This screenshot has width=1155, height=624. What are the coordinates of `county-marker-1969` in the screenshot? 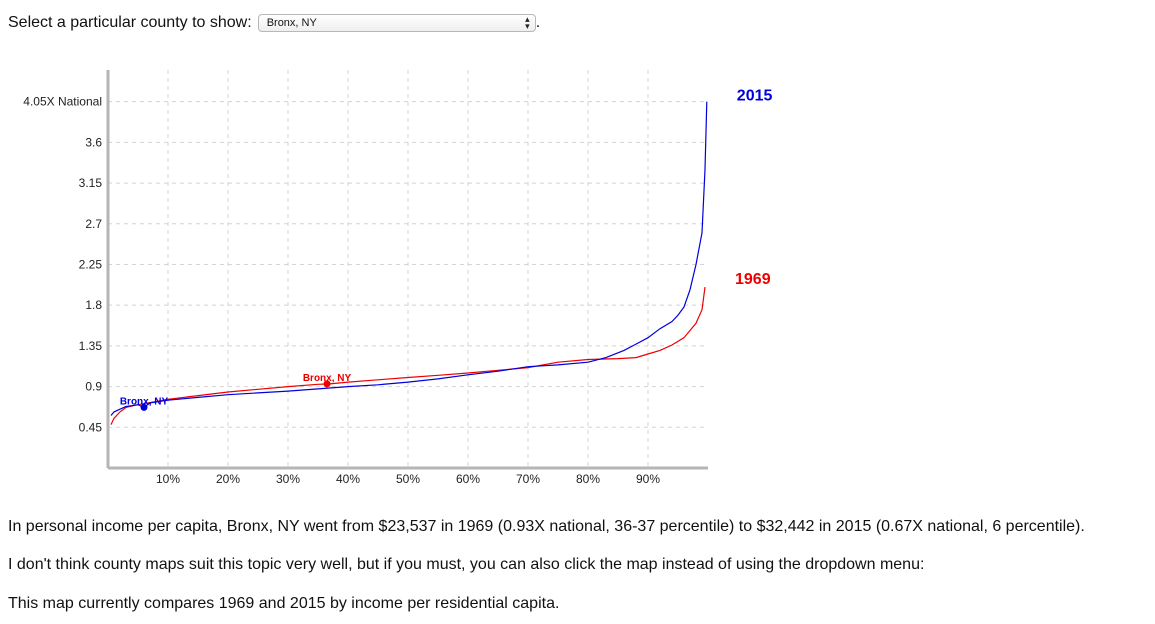 It's located at (327, 384).